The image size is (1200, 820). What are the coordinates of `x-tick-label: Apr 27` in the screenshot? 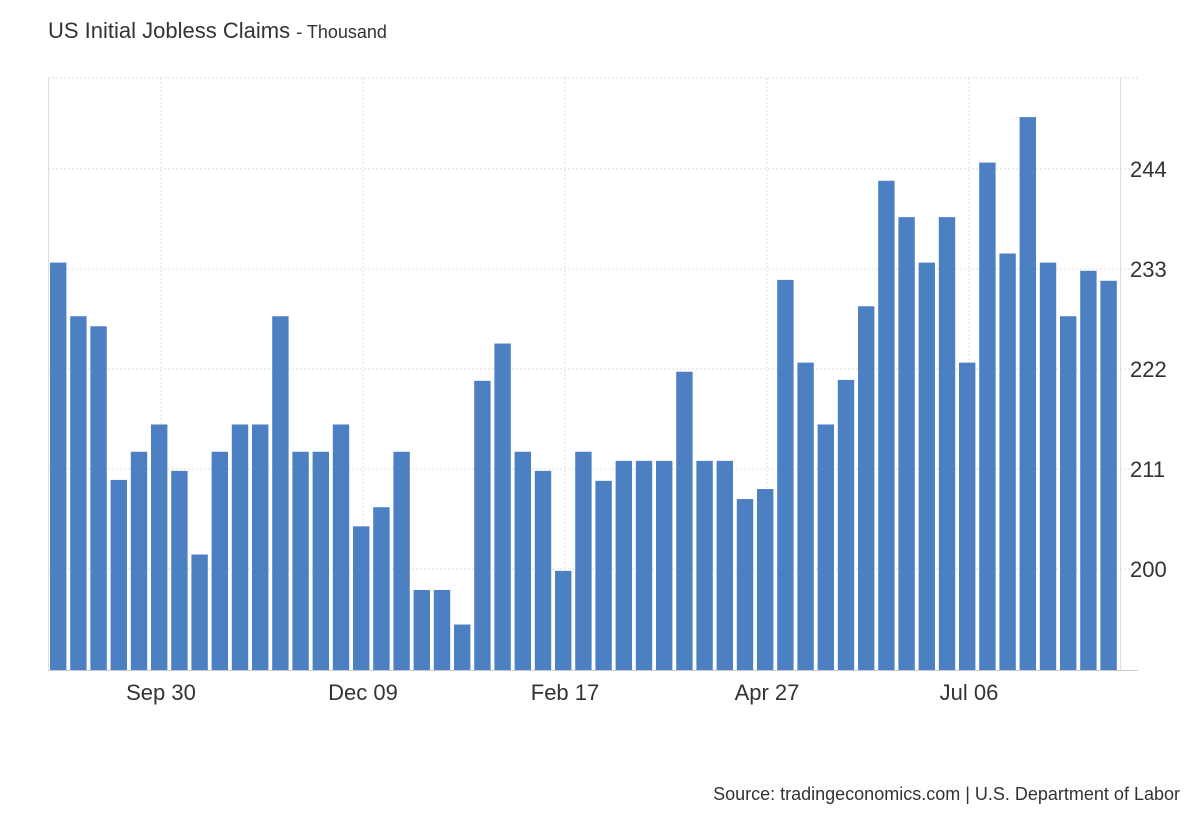 It's located at (767, 692).